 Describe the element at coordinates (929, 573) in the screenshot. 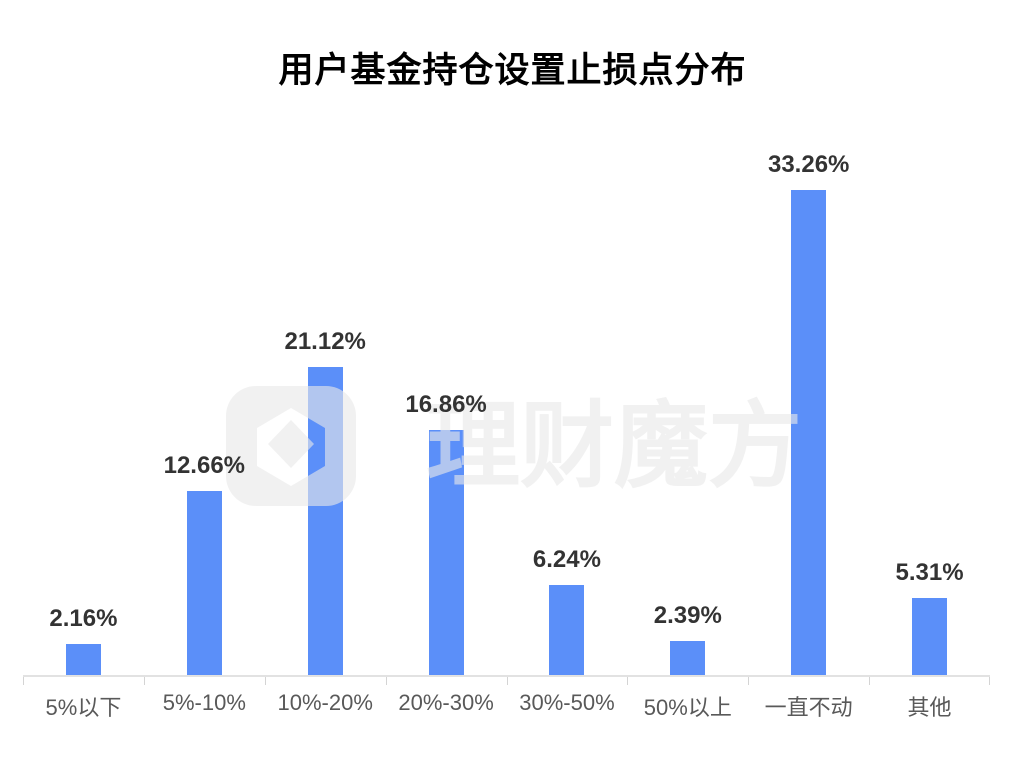

I see `bar-value-label: 5.31%` at that location.